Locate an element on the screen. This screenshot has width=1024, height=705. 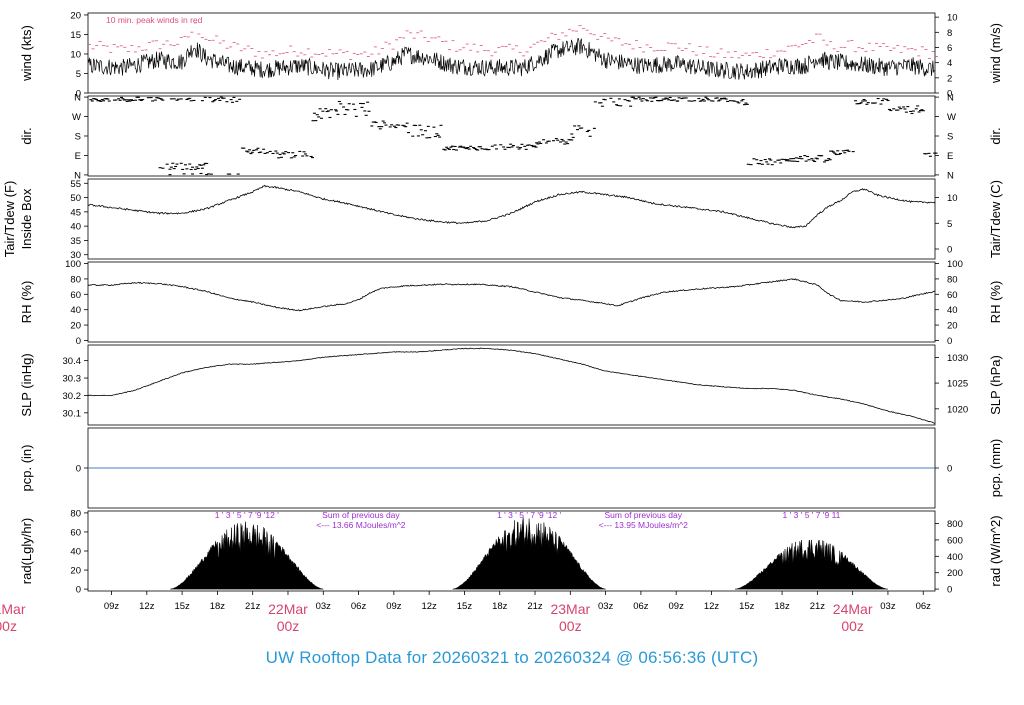
rad-left-tick-label: 40 is located at coordinates (75, 552).